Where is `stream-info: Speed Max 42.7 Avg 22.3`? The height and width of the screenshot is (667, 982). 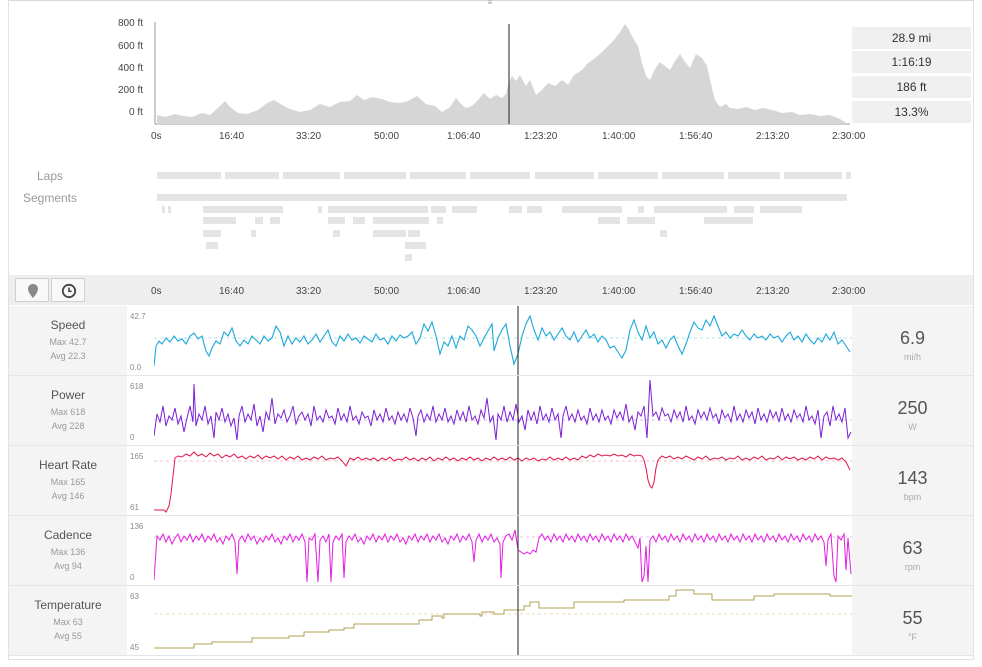 stream-info: Speed Max 42.7 Avg 22.3 is located at coordinates (68, 340).